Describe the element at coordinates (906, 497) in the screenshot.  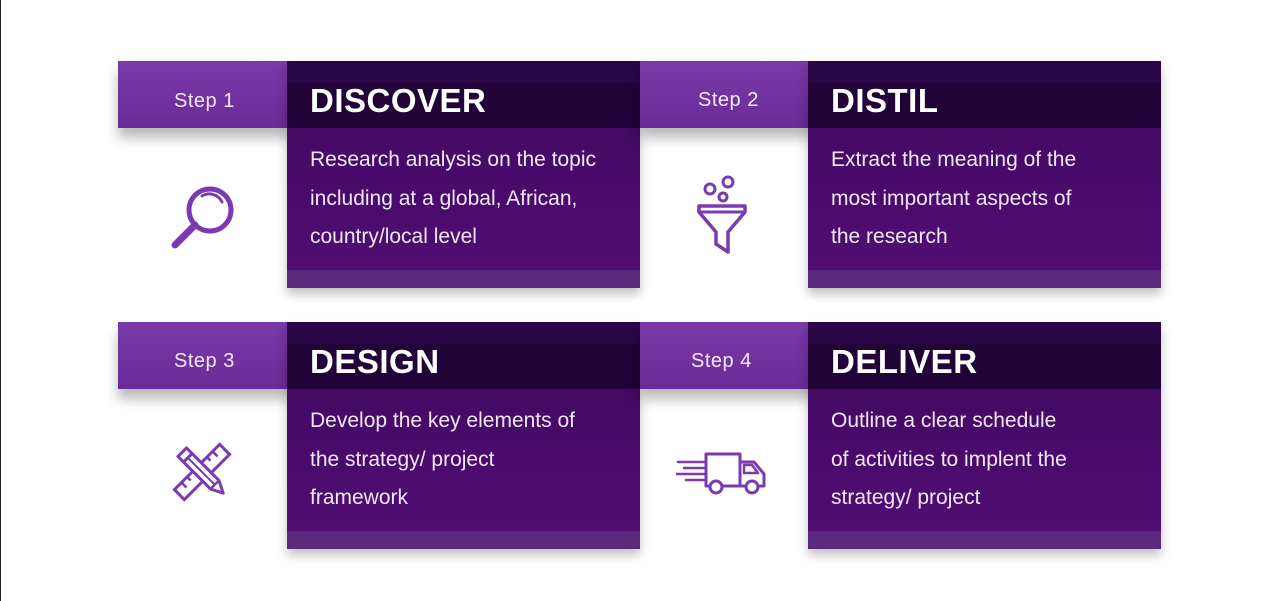
I see `description-line: strategy/ project` at that location.